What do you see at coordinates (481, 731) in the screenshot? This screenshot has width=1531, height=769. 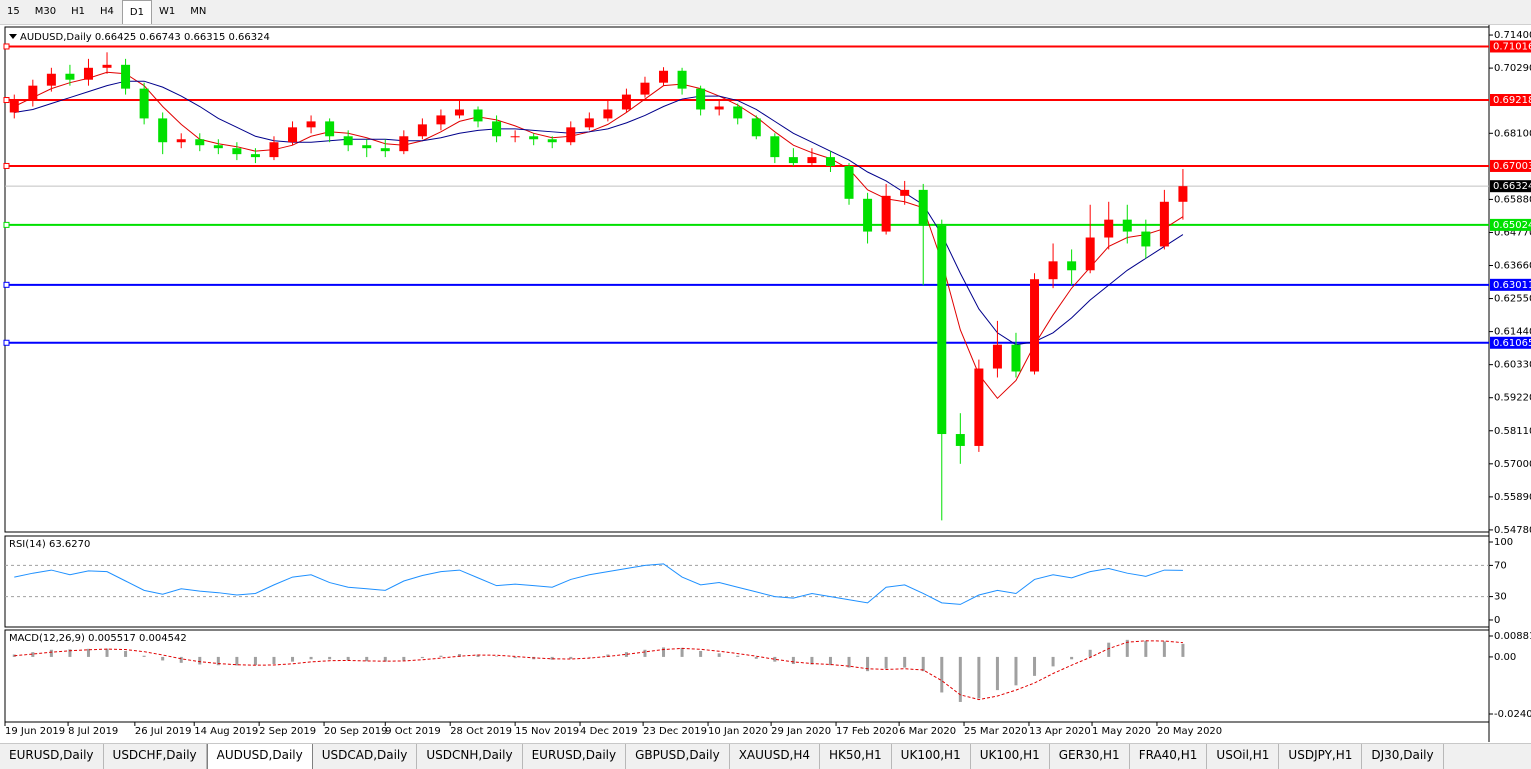 I see `x-tick-label: 28 Oct 2019` at bounding box center [481, 731].